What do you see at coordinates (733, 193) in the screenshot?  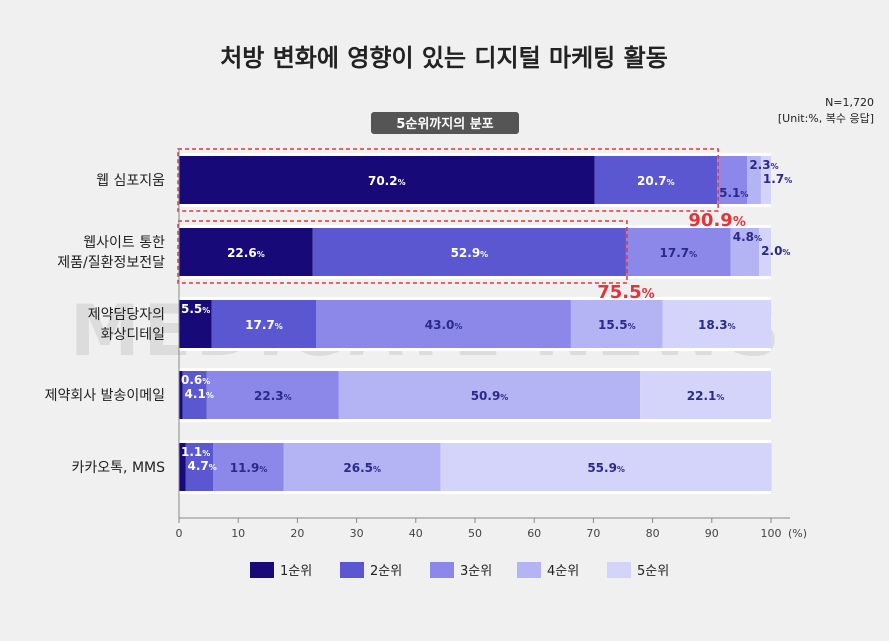 I see `data-label: 5.1%` at bounding box center [733, 193].